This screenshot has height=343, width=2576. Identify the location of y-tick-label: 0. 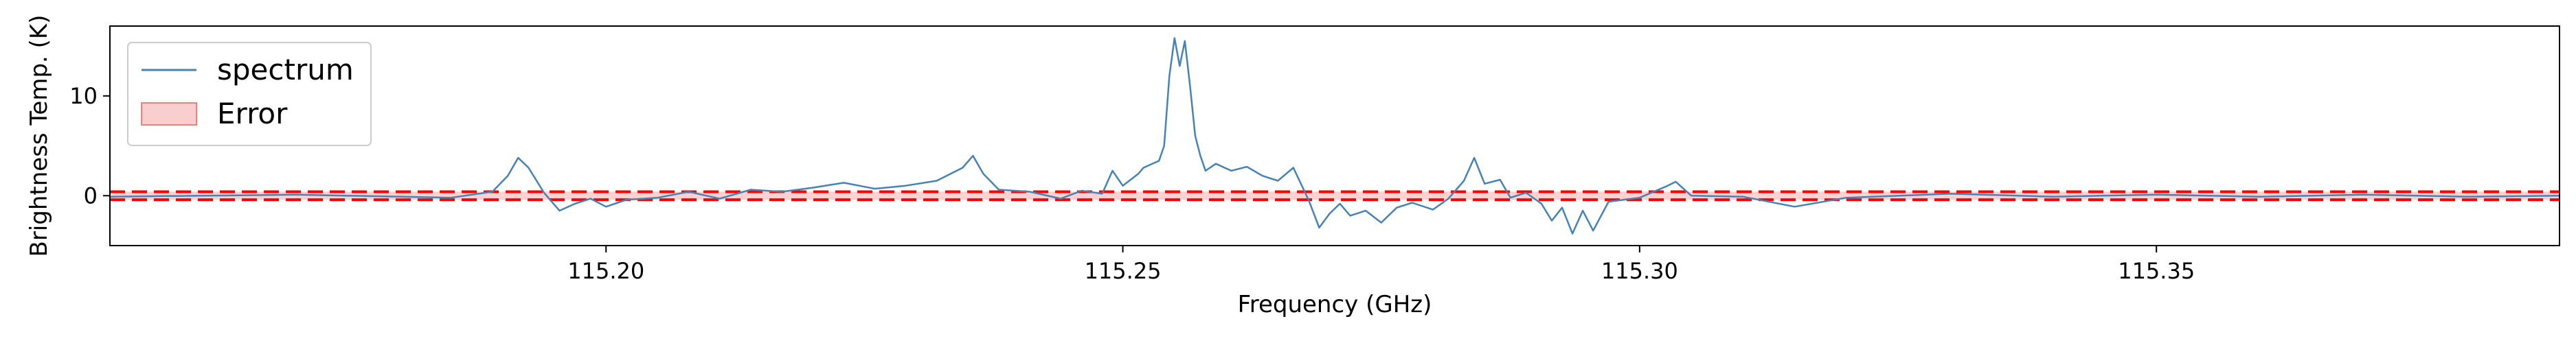
(91, 195).